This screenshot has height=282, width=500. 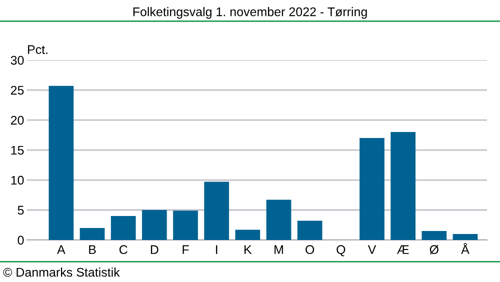 I want to click on x-tick-label: Æ, so click(x=402, y=249).